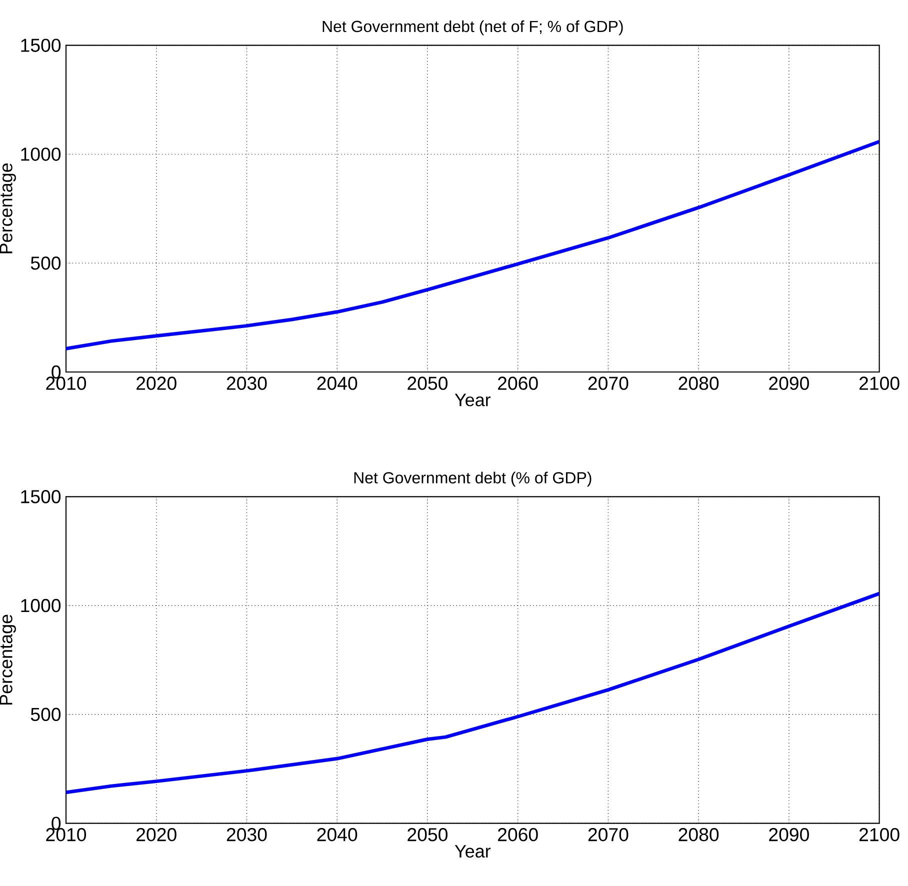 The width and height of the screenshot is (908, 886). I want to click on chart-title: Net Government debt (net of F; % of GDP), so click(472, 28).